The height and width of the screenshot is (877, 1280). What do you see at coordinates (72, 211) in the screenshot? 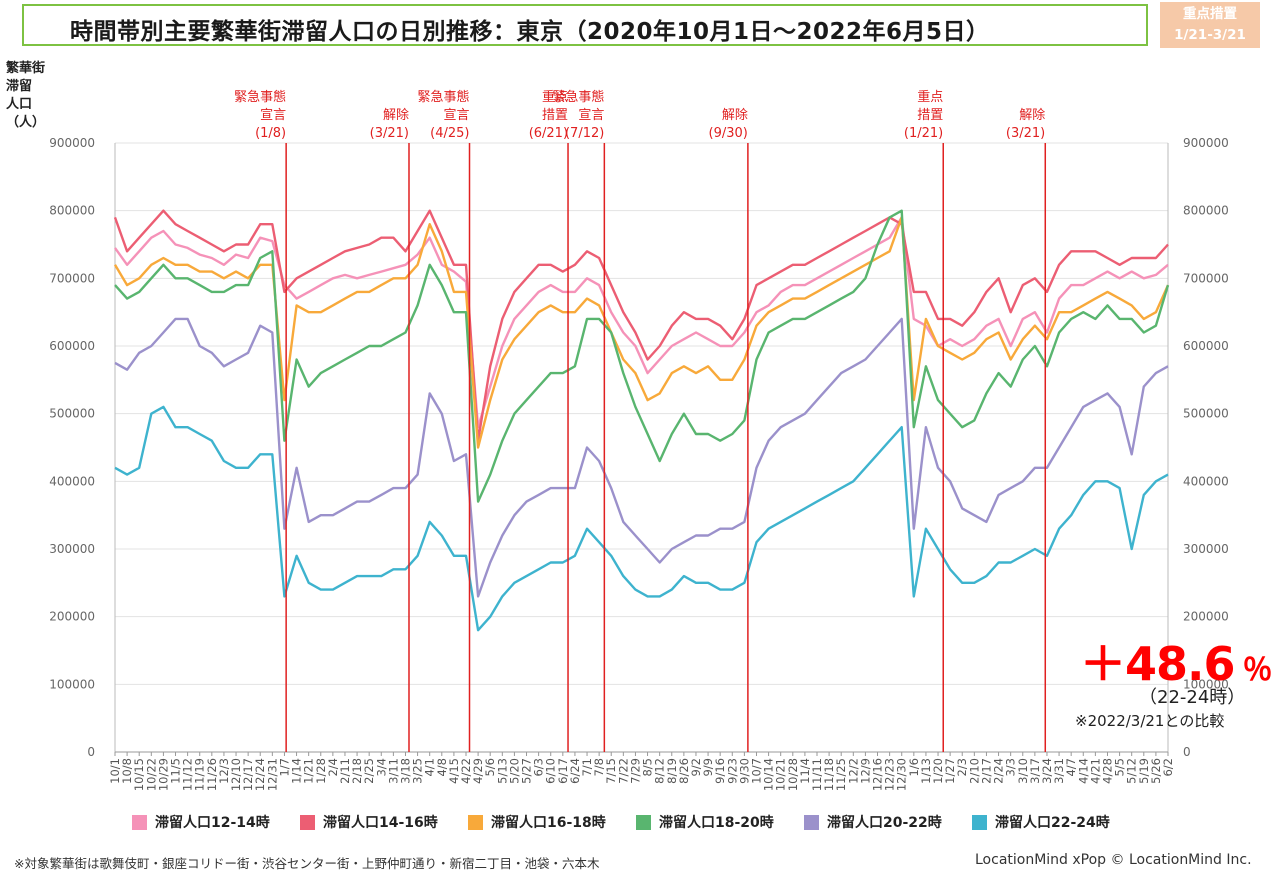
I see `y-tick-label-left: 800000` at bounding box center [72, 211].